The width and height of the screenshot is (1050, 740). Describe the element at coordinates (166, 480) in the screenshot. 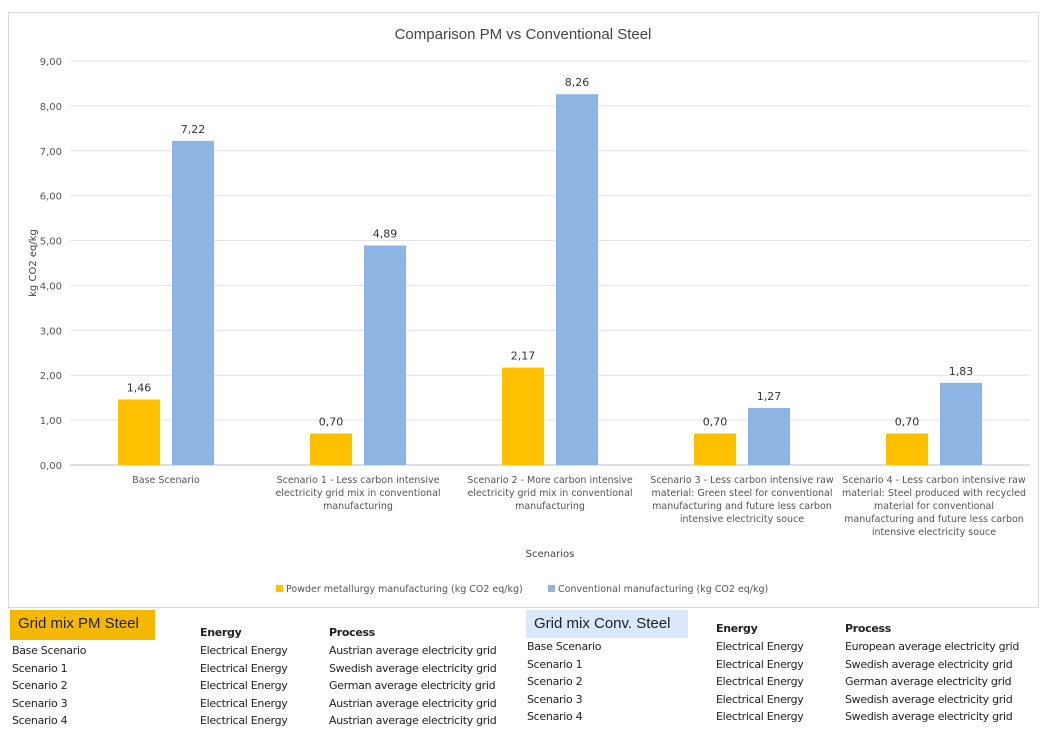

I see `x-tick-label: Base Scenario` at that location.